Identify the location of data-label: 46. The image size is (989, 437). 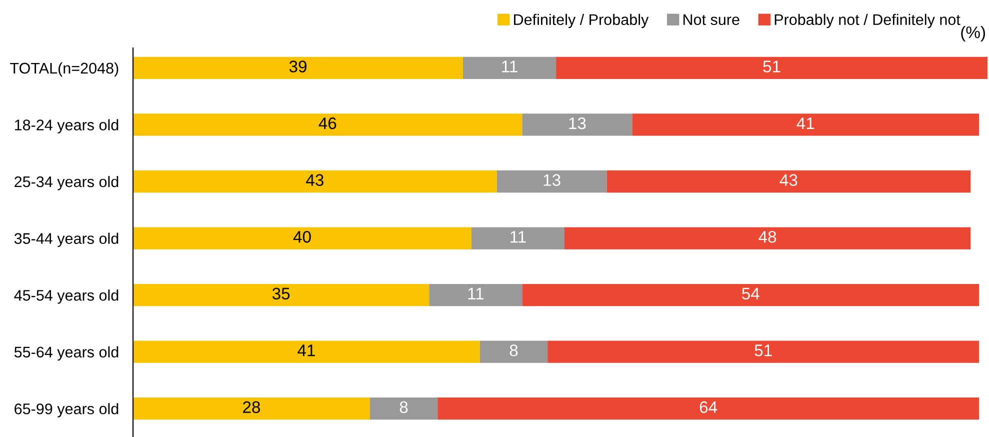
(327, 123).